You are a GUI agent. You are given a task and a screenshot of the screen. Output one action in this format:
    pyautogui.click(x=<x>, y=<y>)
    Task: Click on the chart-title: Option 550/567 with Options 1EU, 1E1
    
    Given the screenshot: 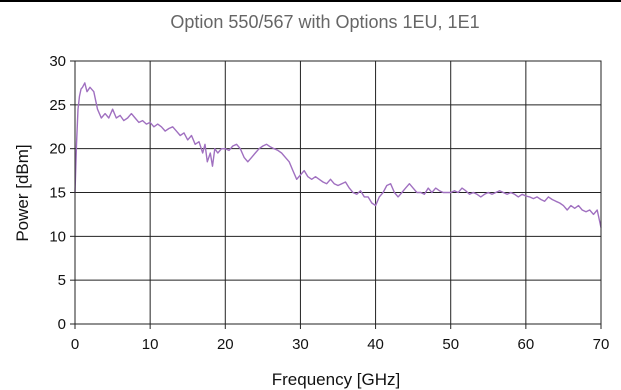 What is the action you would take?
    pyautogui.click(x=324, y=22)
    